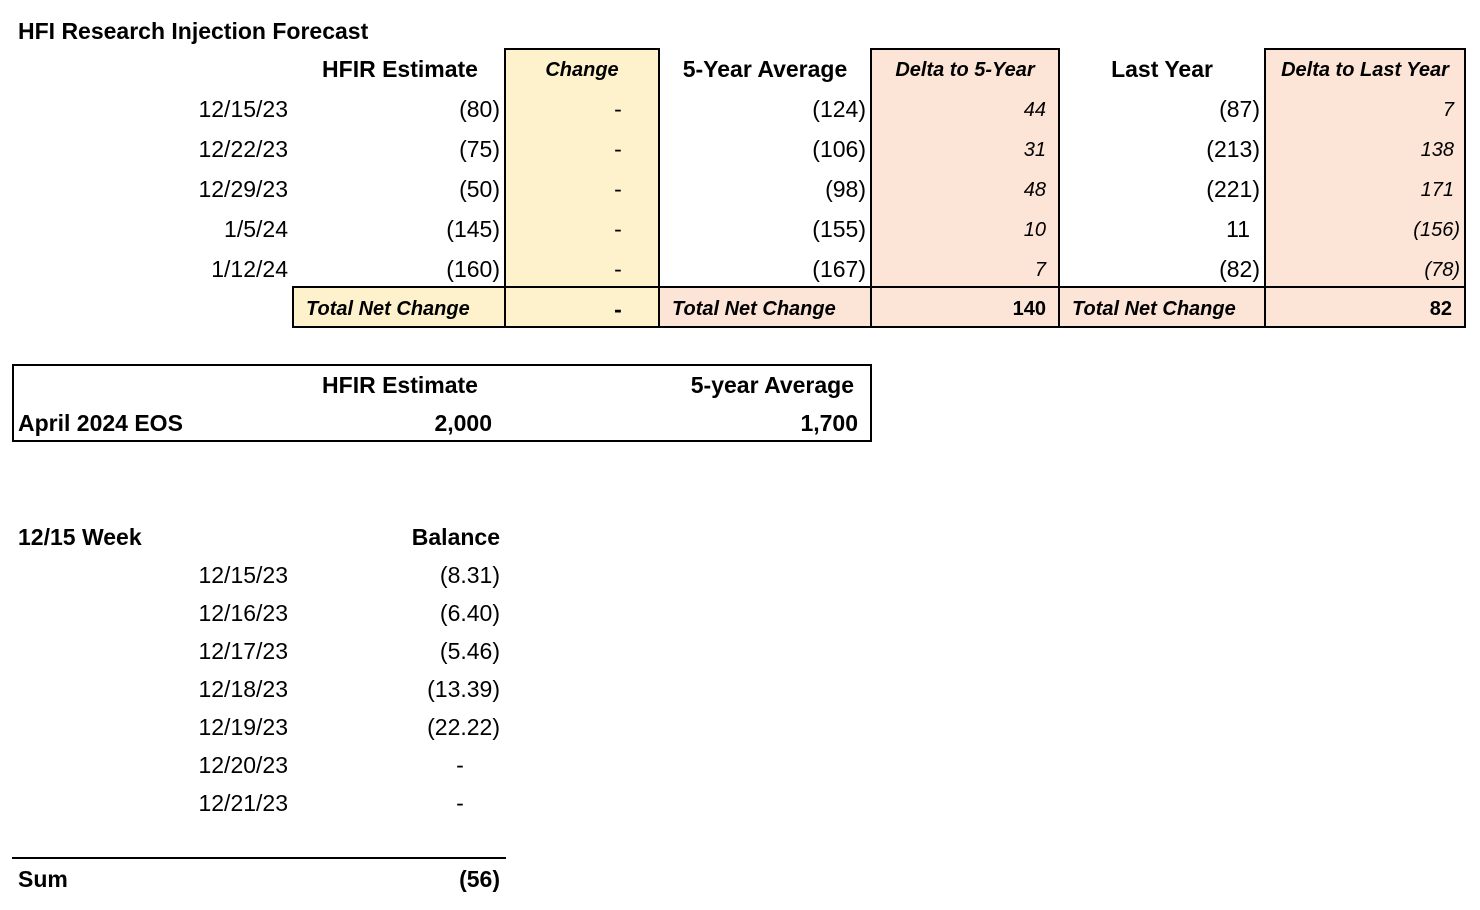 Image resolution: width=1480 pixels, height=910 pixels. What do you see at coordinates (259, 858) in the screenshot?
I see `sum-divider` at bounding box center [259, 858].